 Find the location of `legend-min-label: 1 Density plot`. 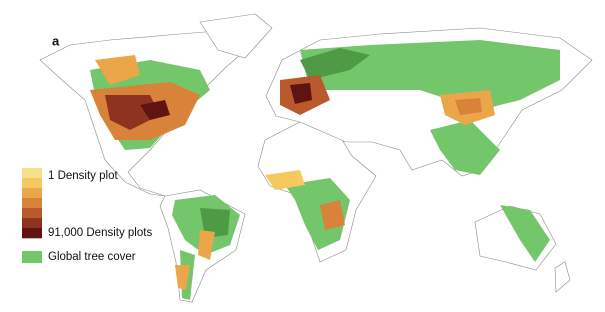

legend-min-label: 1 Density plot is located at coordinates (83, 176).